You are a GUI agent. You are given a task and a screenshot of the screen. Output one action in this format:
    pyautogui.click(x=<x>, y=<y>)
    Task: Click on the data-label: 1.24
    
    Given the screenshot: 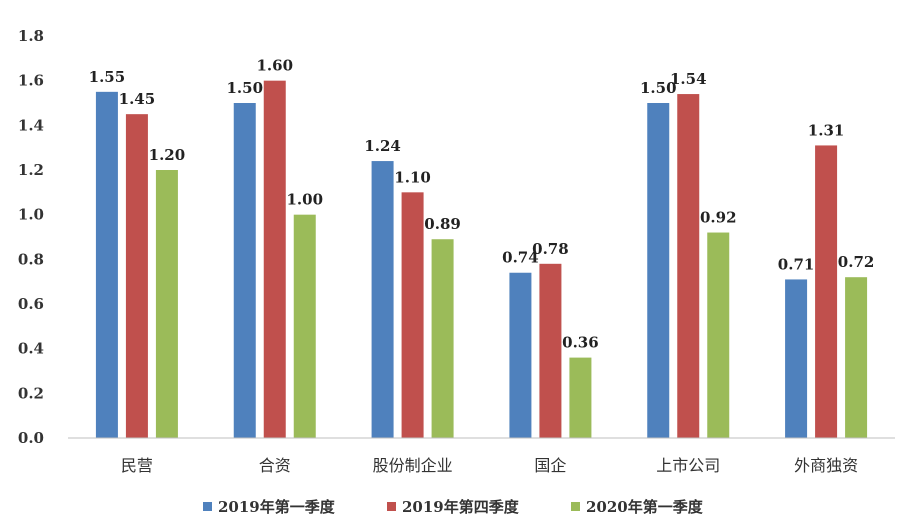 What is the action you would take?
    pyautogui.click(x=382, y=146)
    